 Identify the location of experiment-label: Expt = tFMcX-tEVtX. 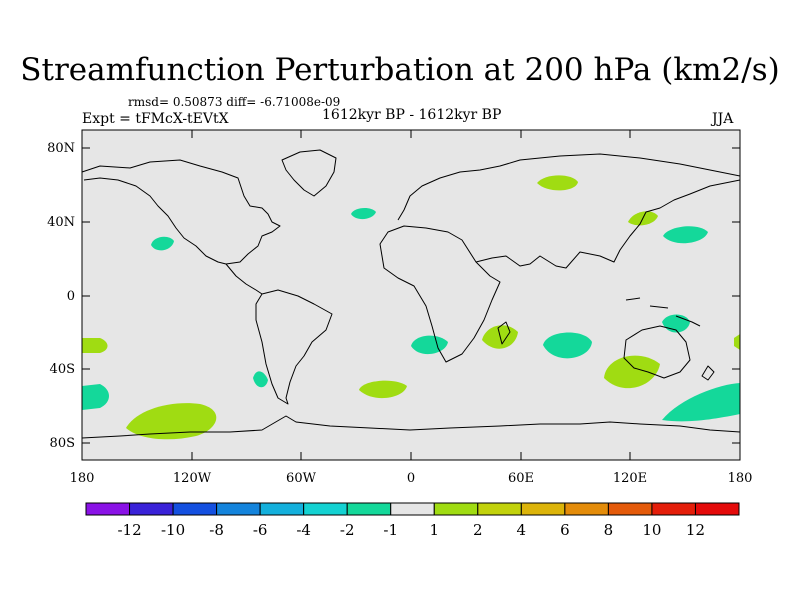
(155, 119).